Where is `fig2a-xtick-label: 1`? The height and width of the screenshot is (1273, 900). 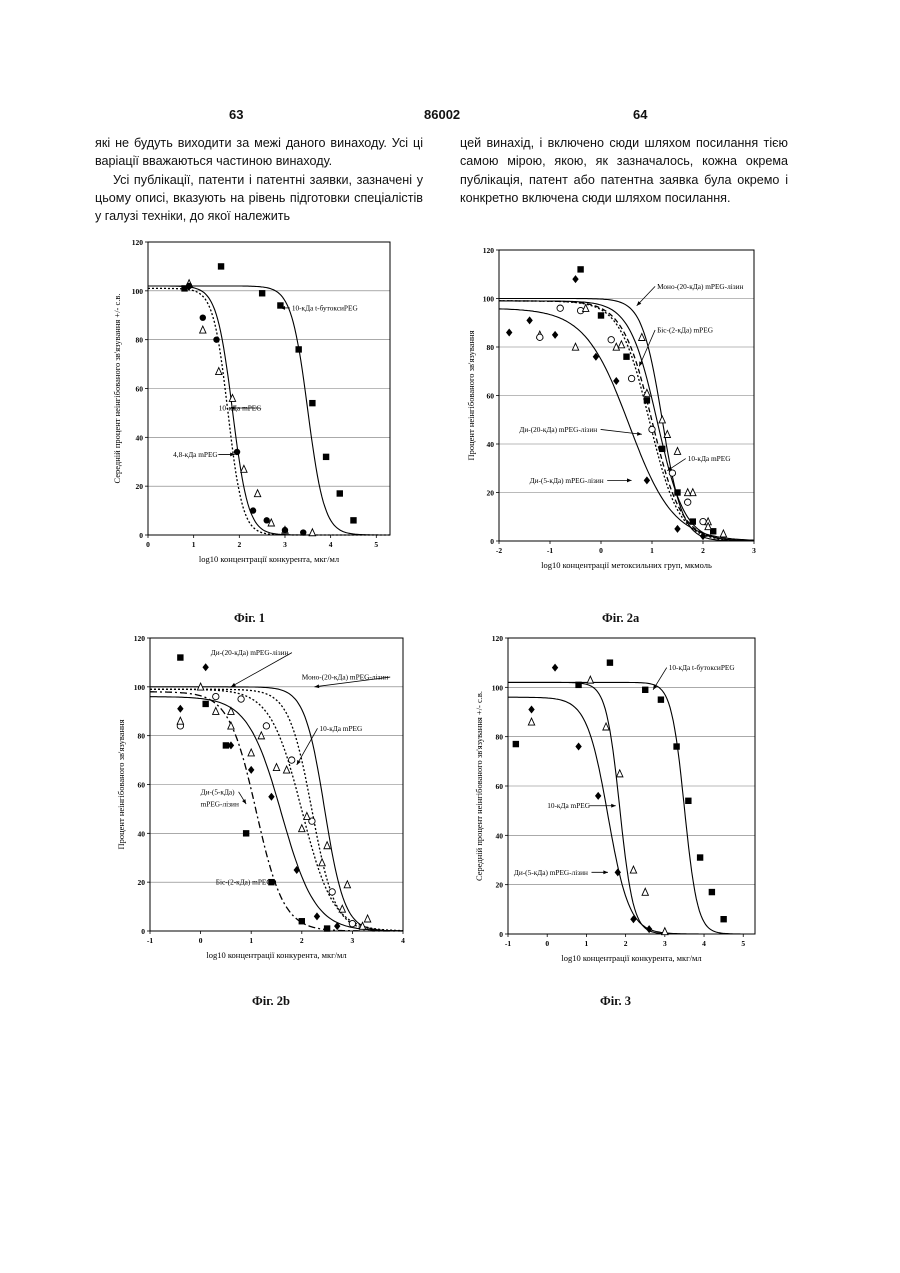
fig2a-xtick-label: 1 is located at coordinates (652, 550).